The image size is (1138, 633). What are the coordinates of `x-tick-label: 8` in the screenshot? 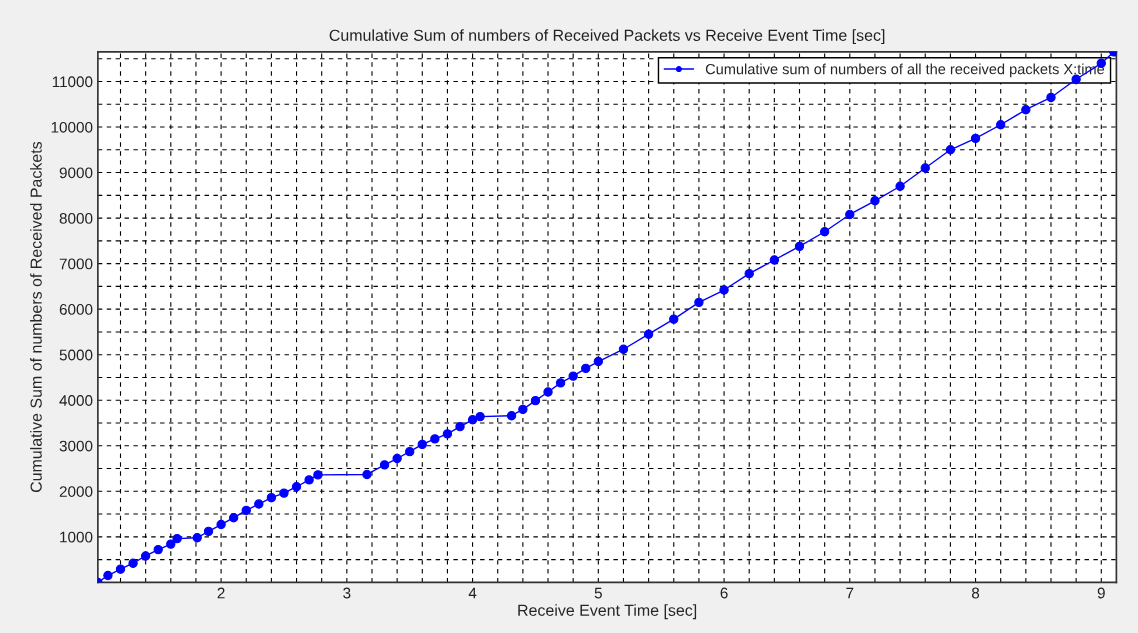 It's located at (975, 593).